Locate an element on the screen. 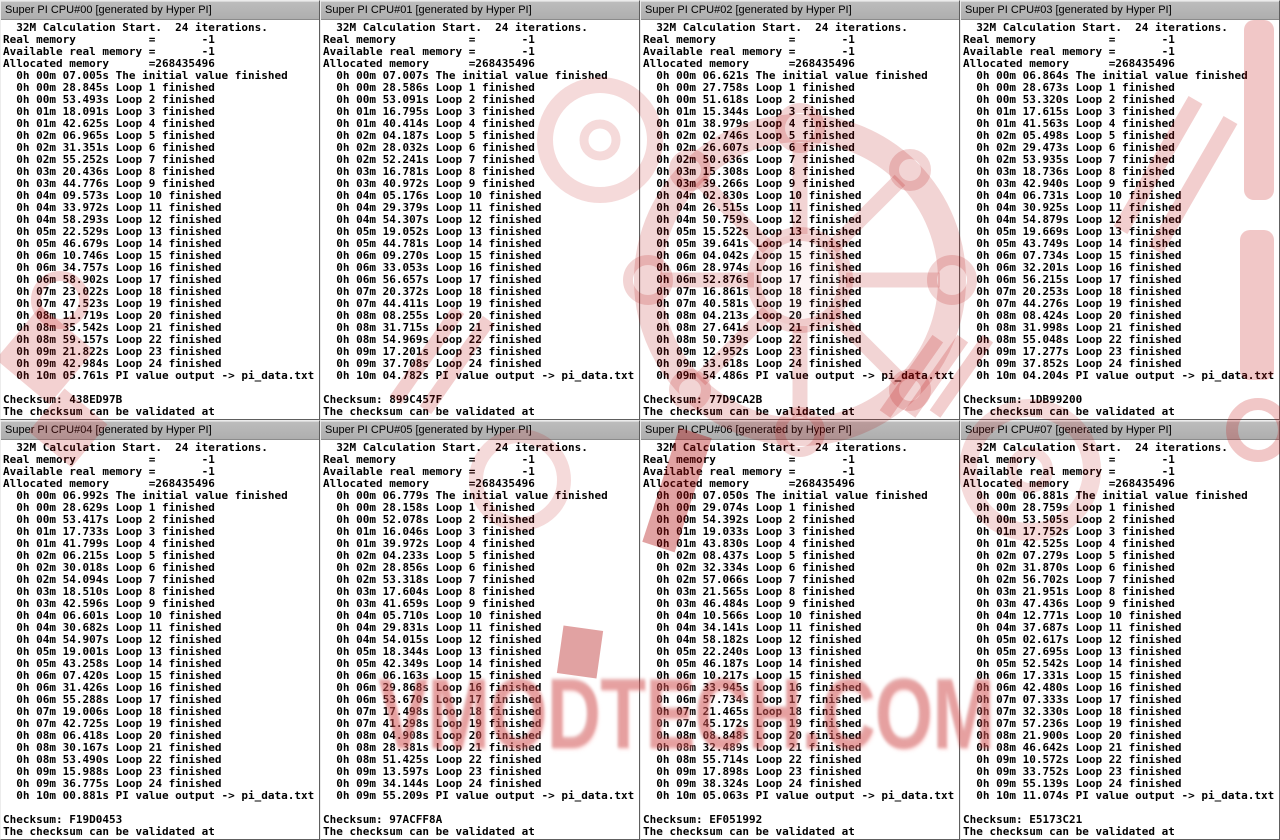 This screenshot has width=1280, height=840. console-line: 0h 02m 02.746s Loop 5 finished is located at coordinates (749, 135).